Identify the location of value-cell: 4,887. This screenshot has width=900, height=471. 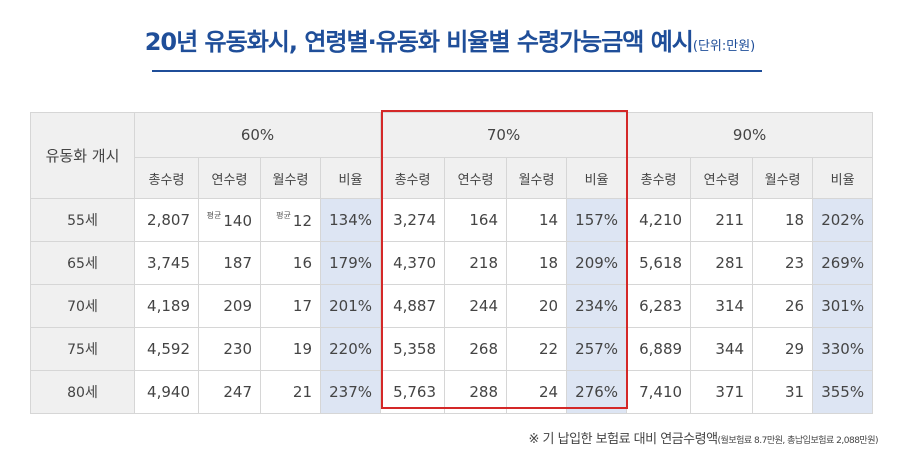
(413, 306).